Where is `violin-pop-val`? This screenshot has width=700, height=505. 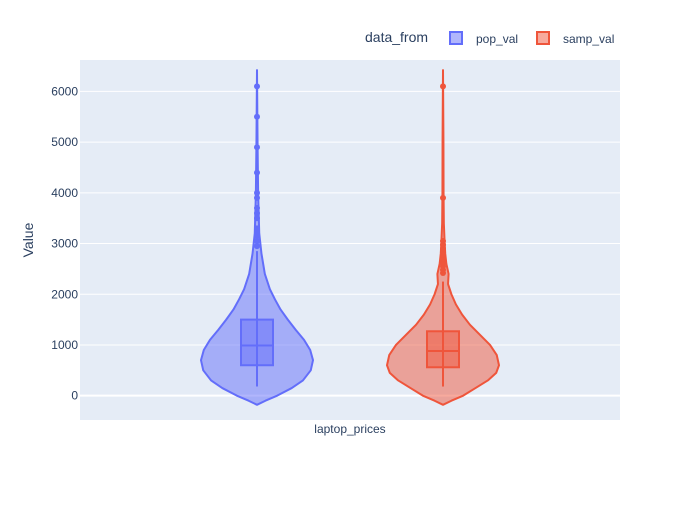
violin-pop-val is located at coordinates (257, 237).